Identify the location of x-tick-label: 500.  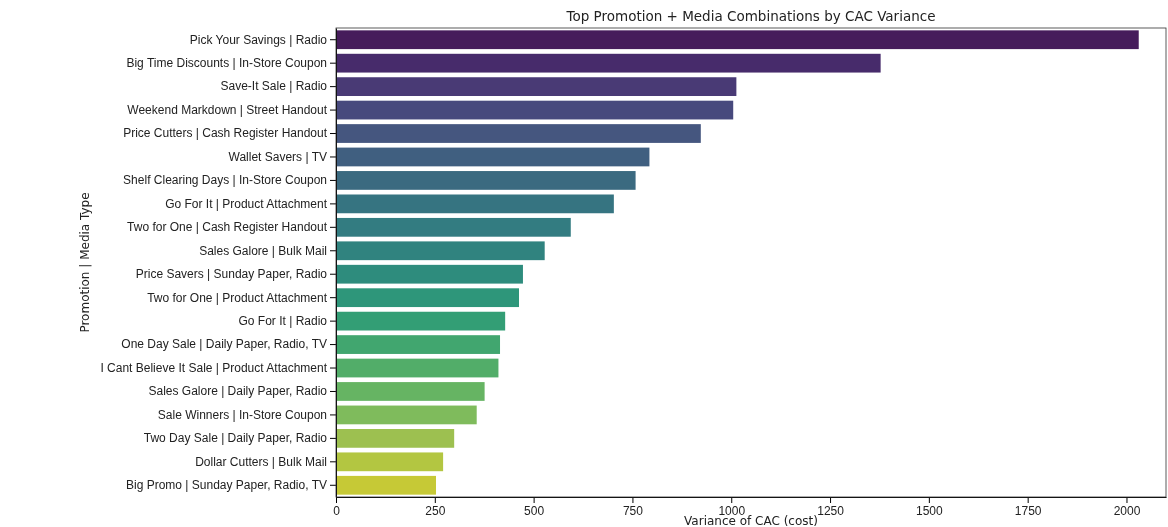
(534, 510).